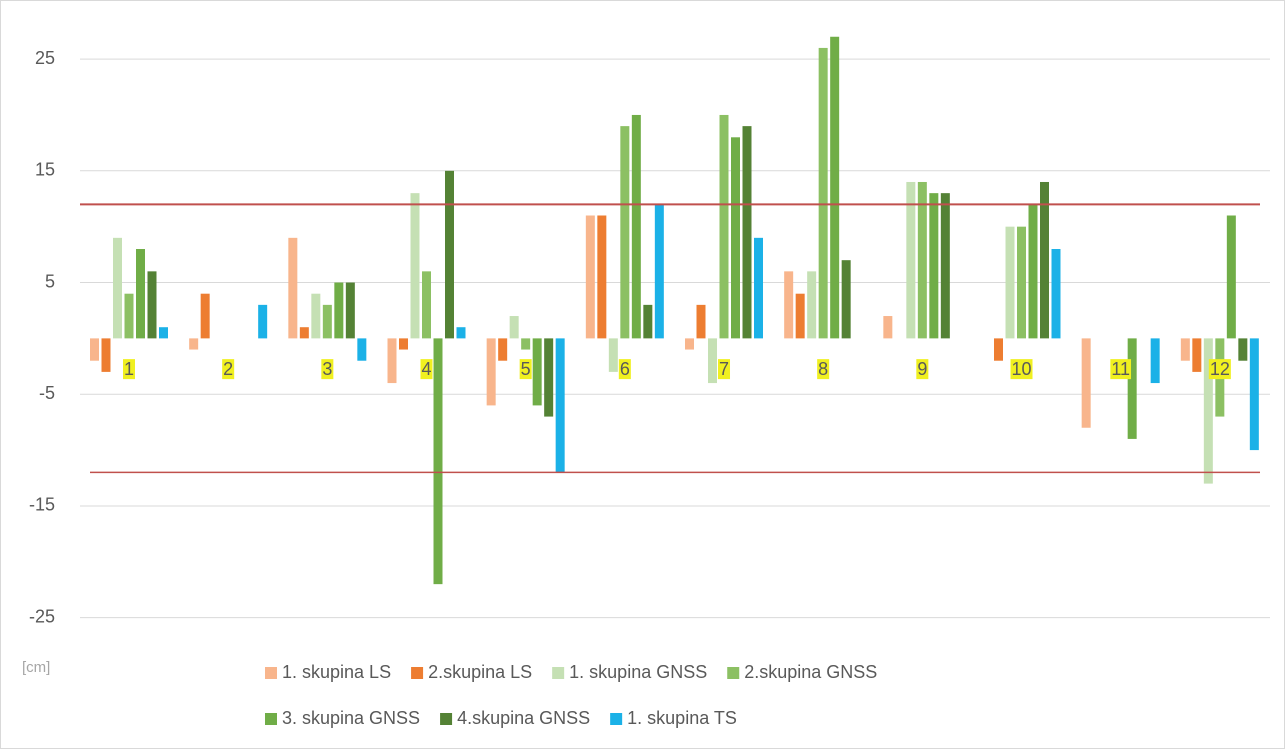 The width and height of the screenshot is (1285, 749). Describe the element at coordinates (351, 718) in the screenshot. I see `legend-label: 3. skupina GNSS` at that location.